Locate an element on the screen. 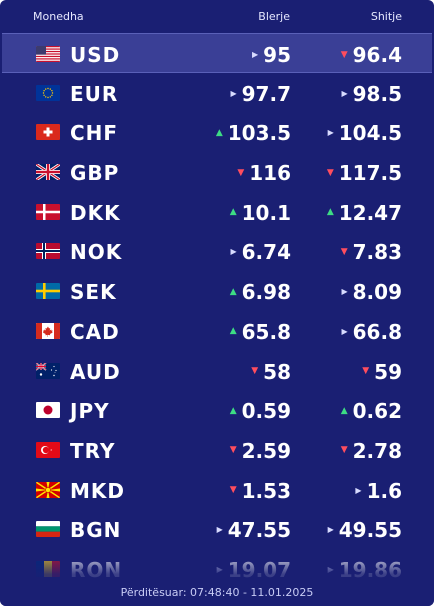 The height and width of the screenshot is (606, 434). currency-code: GBP is located at coordinates (95, 173).